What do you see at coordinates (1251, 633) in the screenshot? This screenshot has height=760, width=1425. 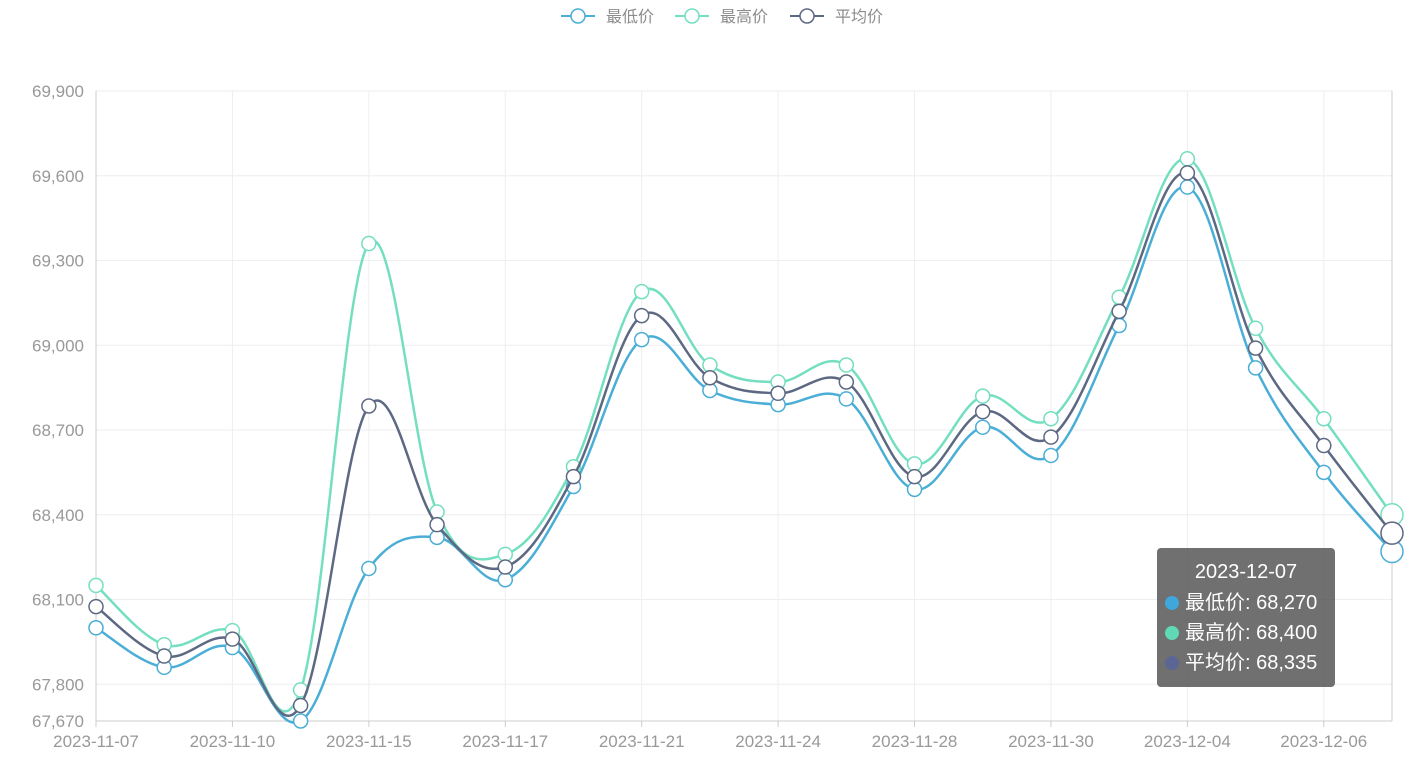 I see `tooltip-label-high: 最高价: 68,400` at bounding box center [1251, 633].